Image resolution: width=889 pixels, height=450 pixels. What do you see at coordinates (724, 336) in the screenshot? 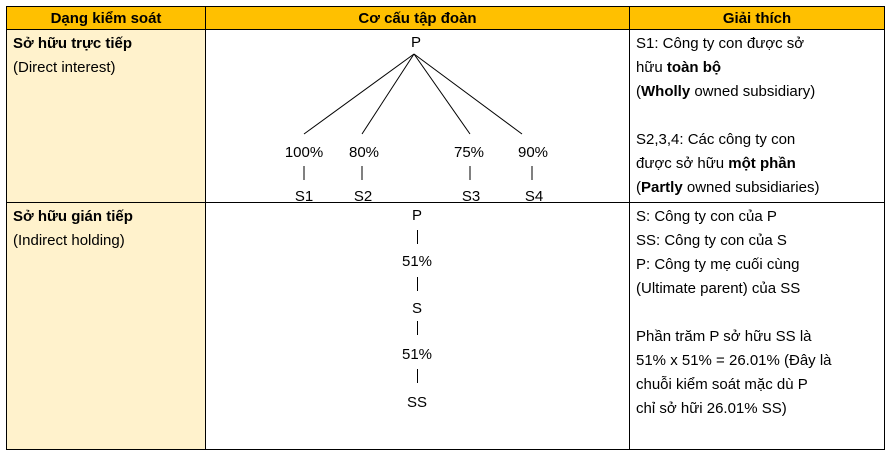
I see `explanation-line: Phần trăm P sở hữu SS là` at bounding box center [724, 336].